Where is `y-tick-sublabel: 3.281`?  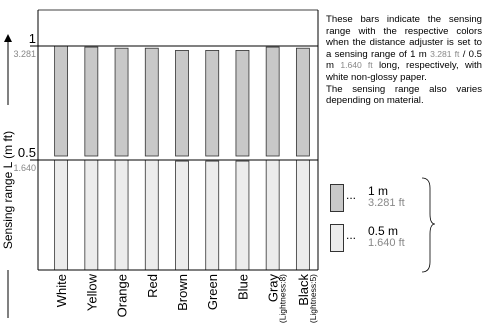
y-tick-sublabel: 3.281 is located at coordinates (24, 54).